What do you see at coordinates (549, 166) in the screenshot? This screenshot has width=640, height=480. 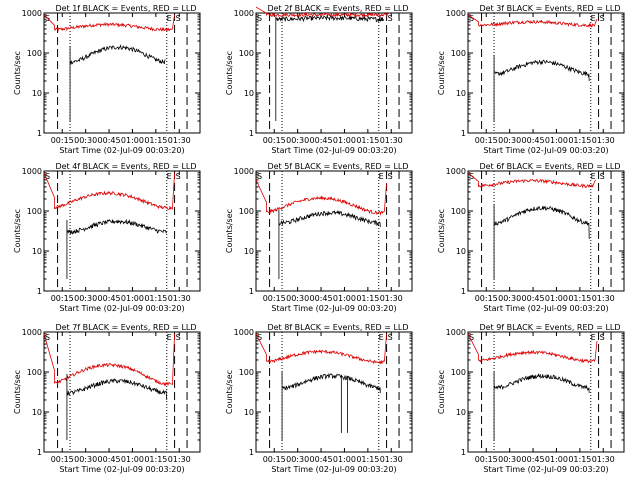 I see `panel-title: Det 6f BLACK = Events, RED = LLD` at bounding box center [549, 166].